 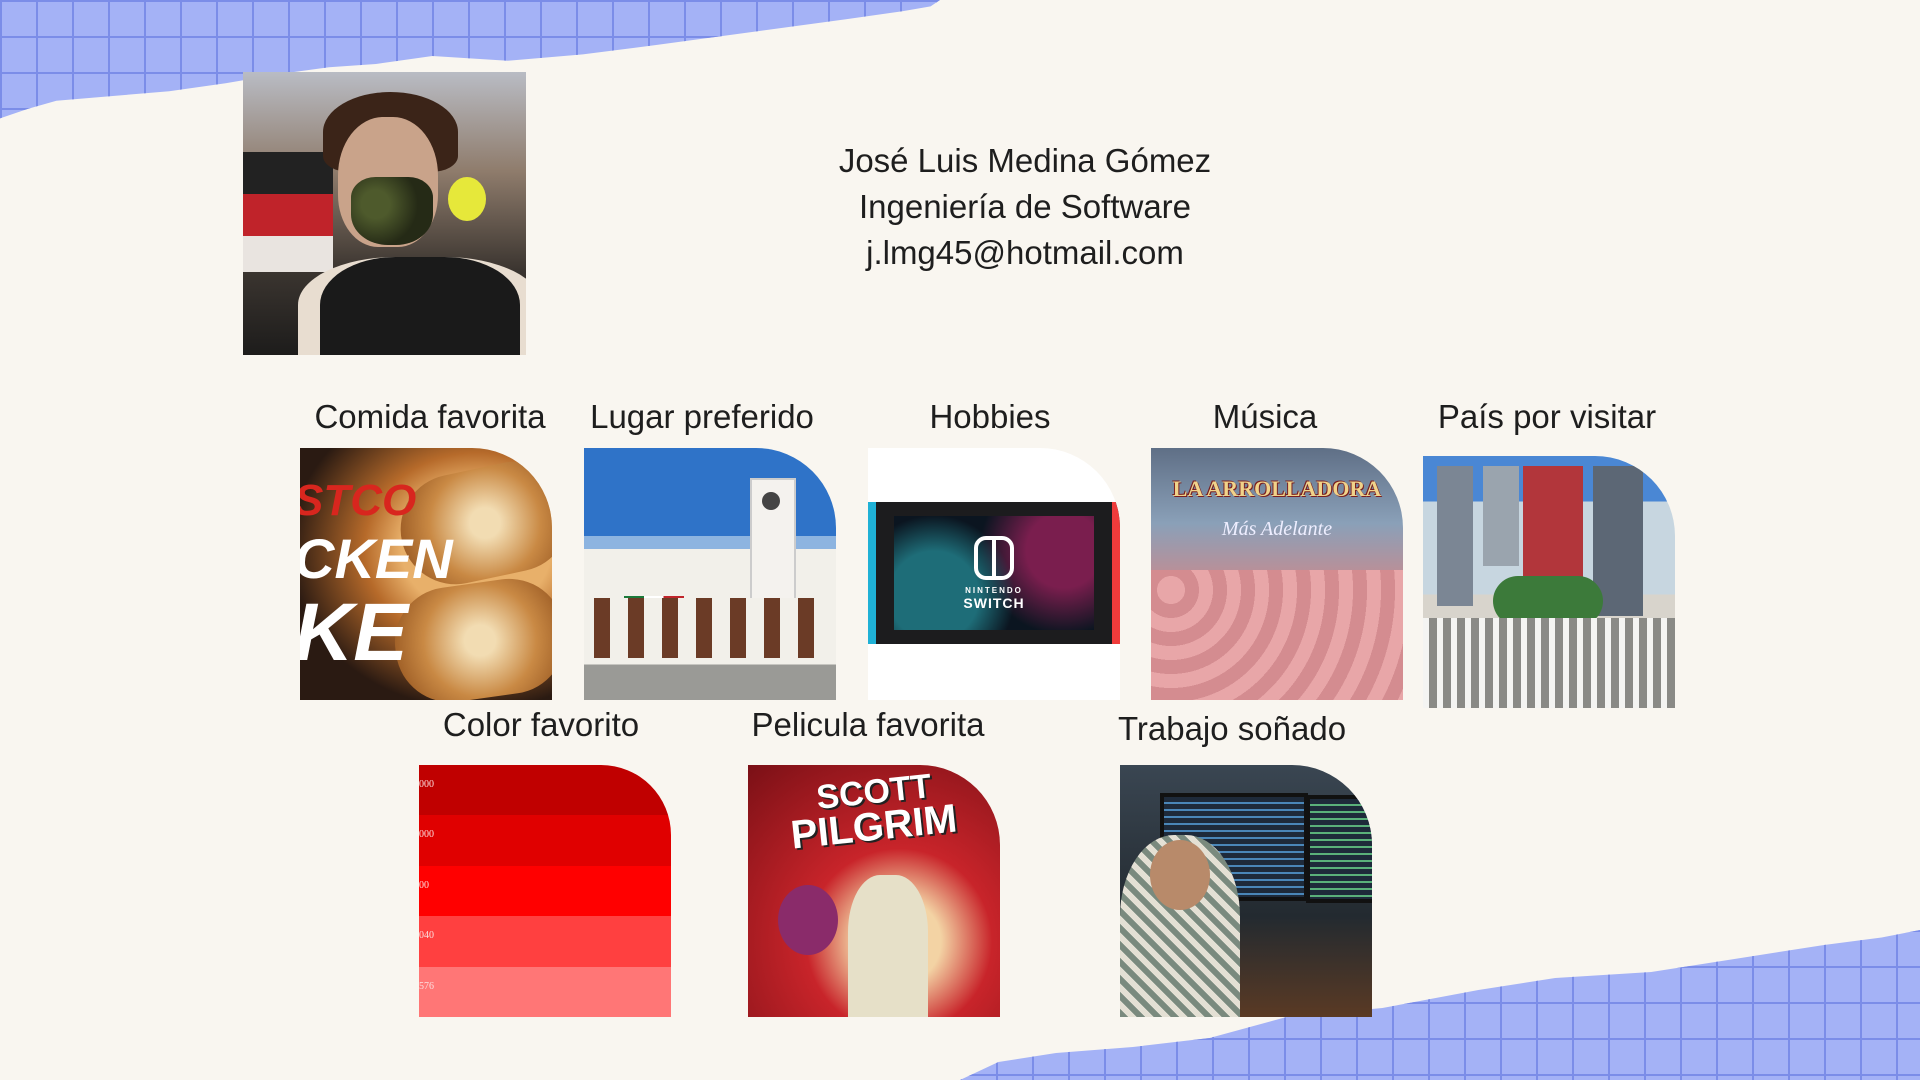 I want to click on switch-logo-icon, so click(x=994, y=558).